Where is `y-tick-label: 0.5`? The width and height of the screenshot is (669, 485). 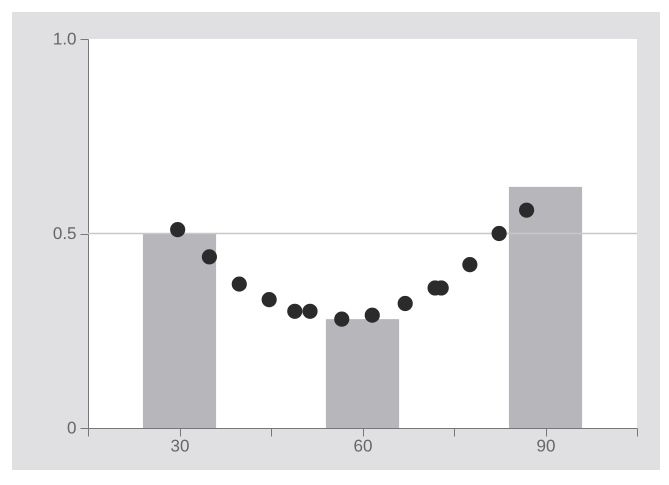 y-tick-label: 0.5 is located at coordinates (64, 233).